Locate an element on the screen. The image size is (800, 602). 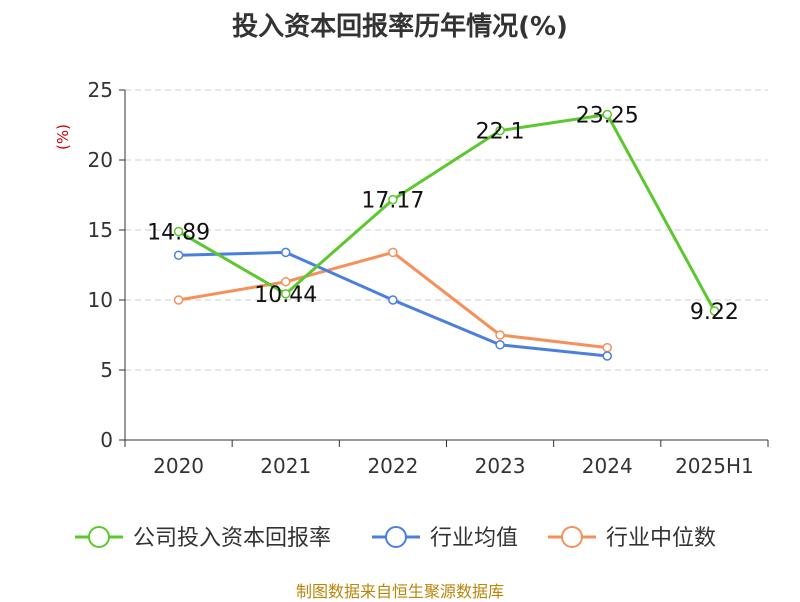
data-label: 9.22 is located at coordinates (714, 312).